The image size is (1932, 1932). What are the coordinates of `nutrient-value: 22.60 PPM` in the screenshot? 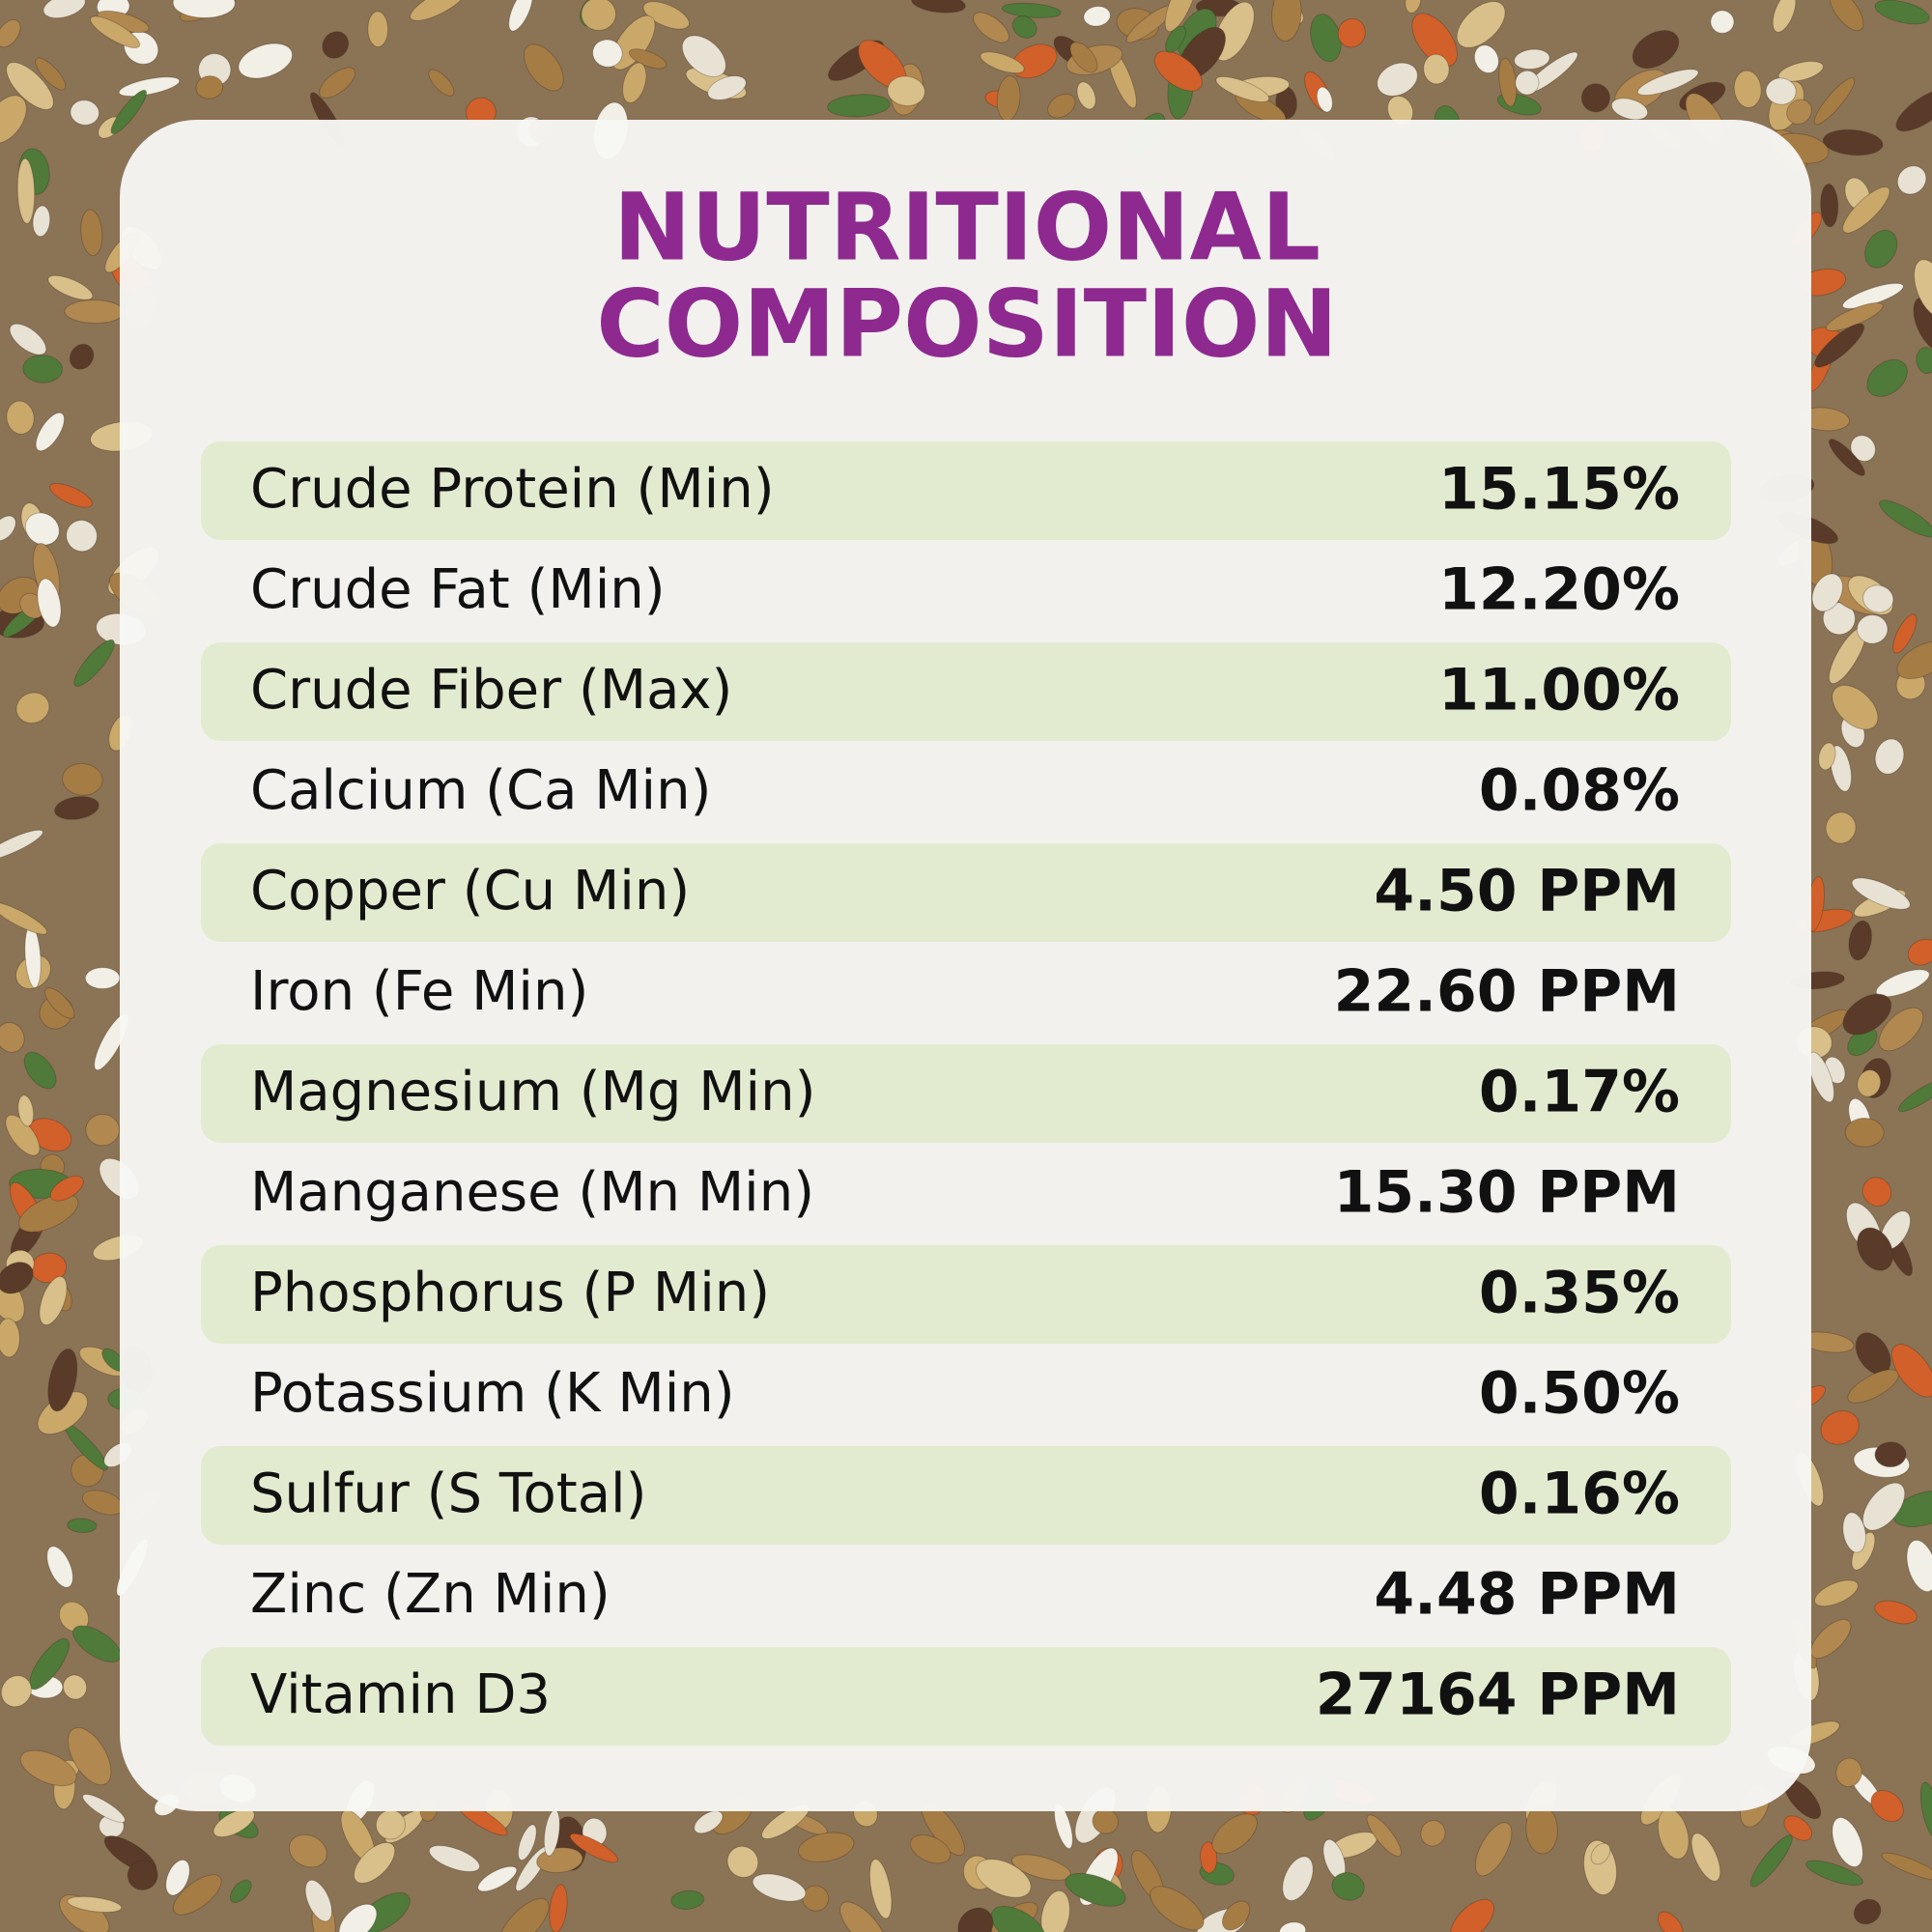 It's located at (1507, 992).